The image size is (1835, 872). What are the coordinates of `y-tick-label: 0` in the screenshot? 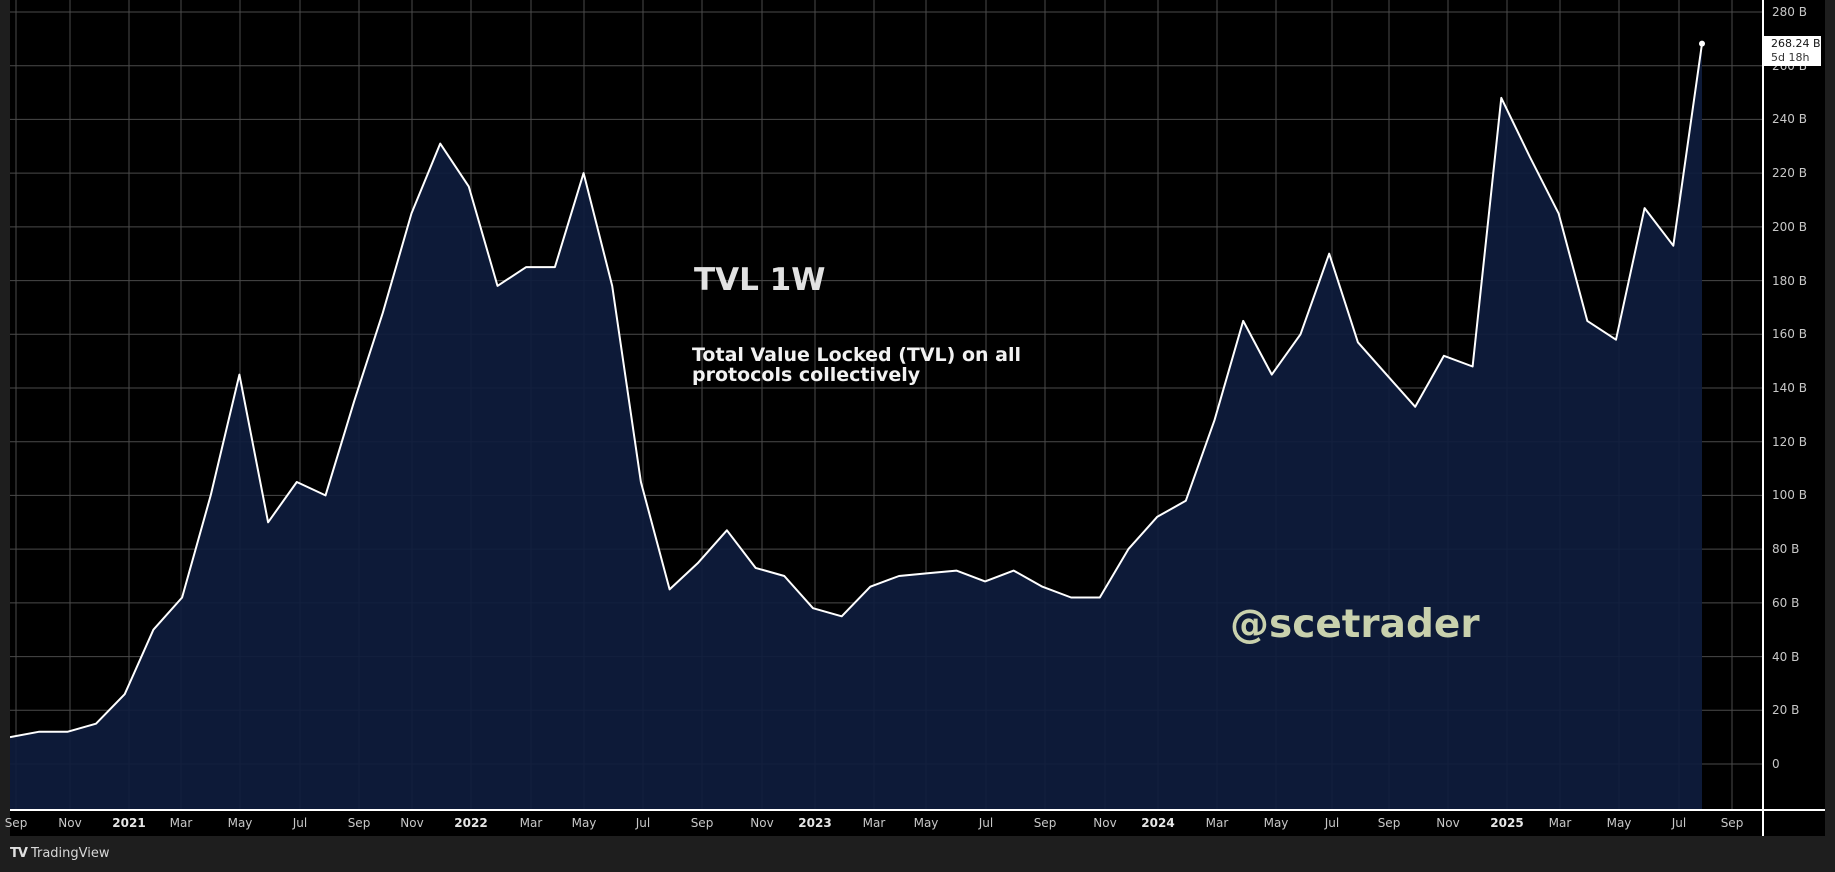 It's located at (1776, 764).